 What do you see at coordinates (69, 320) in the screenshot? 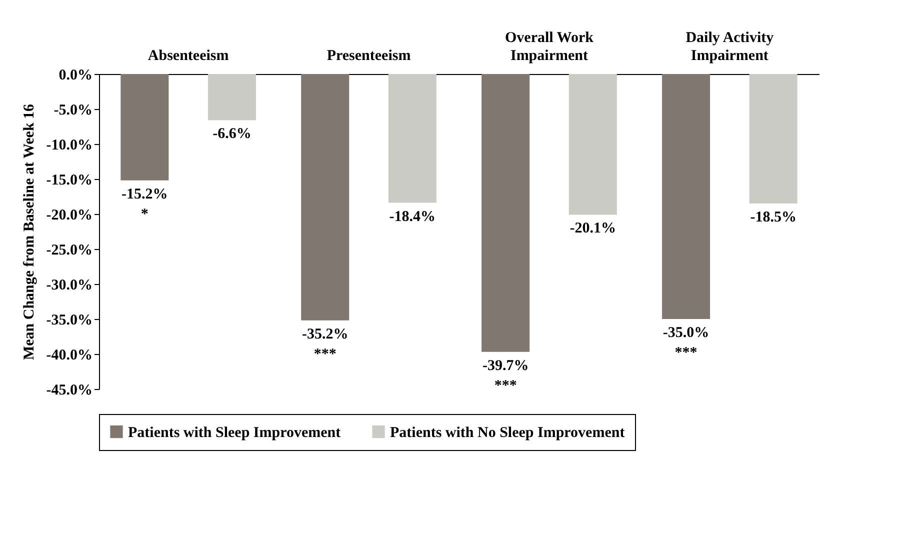
I see `y-tick-label: -35.0%` at bounding box center [69, 320].